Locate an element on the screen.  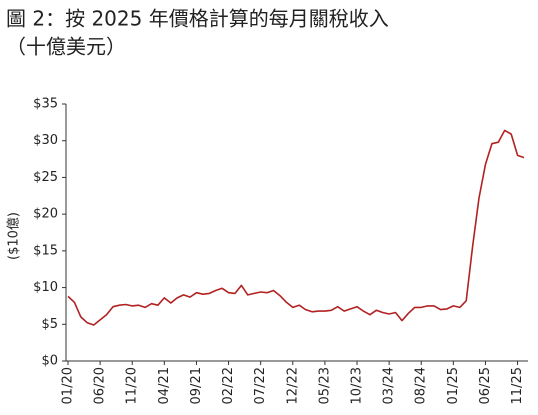
x-tick-label: 10/23 is located at coordinates (357, 385).